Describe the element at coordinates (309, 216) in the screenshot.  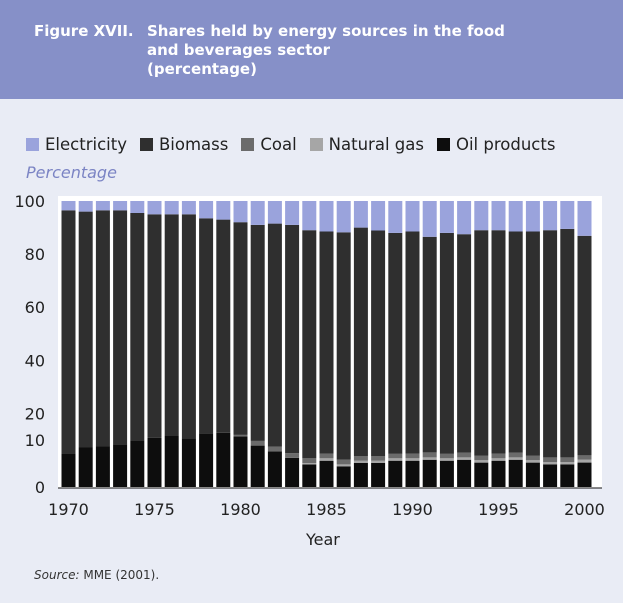
I see `bar-segment-electricity-1984` at that location.